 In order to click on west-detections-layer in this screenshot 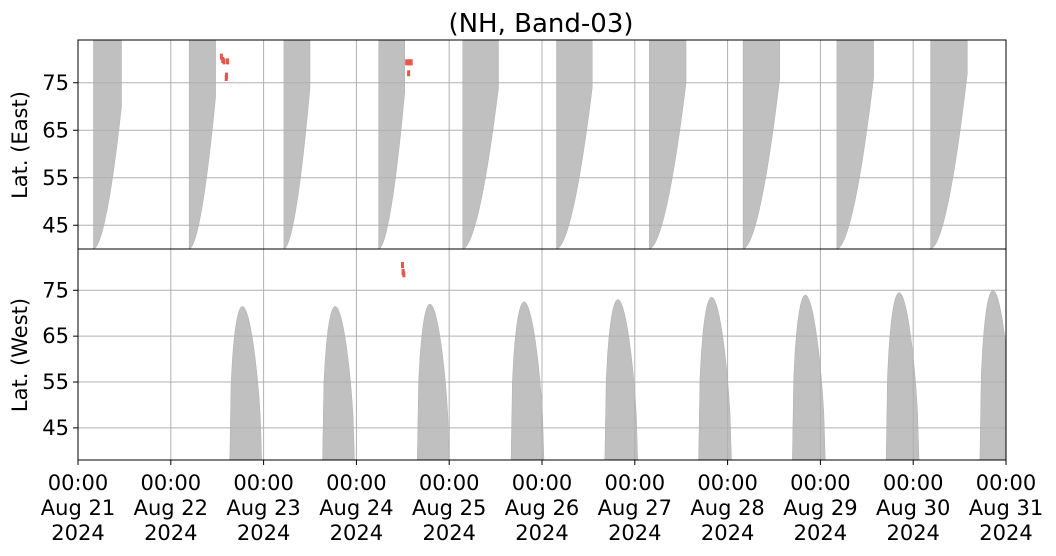, I will do `click(403, 270)`.